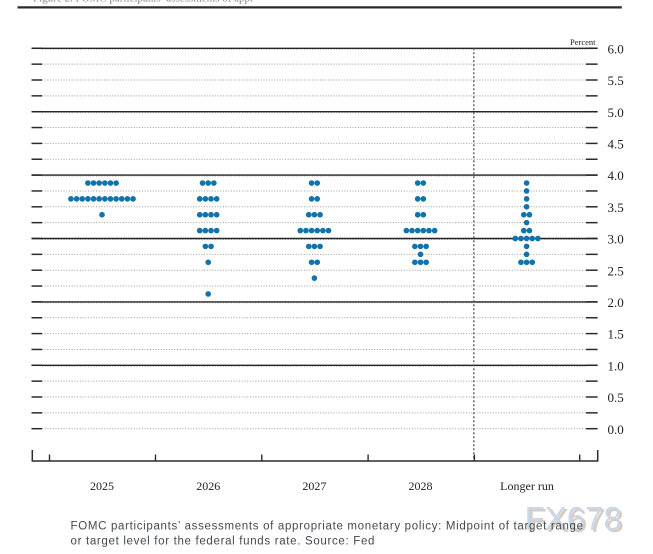 This screenshot has width=653, height=554. Describe the element at coordinates (102, 486) in the screenshot. I see `svg-text: 2025` at that location.